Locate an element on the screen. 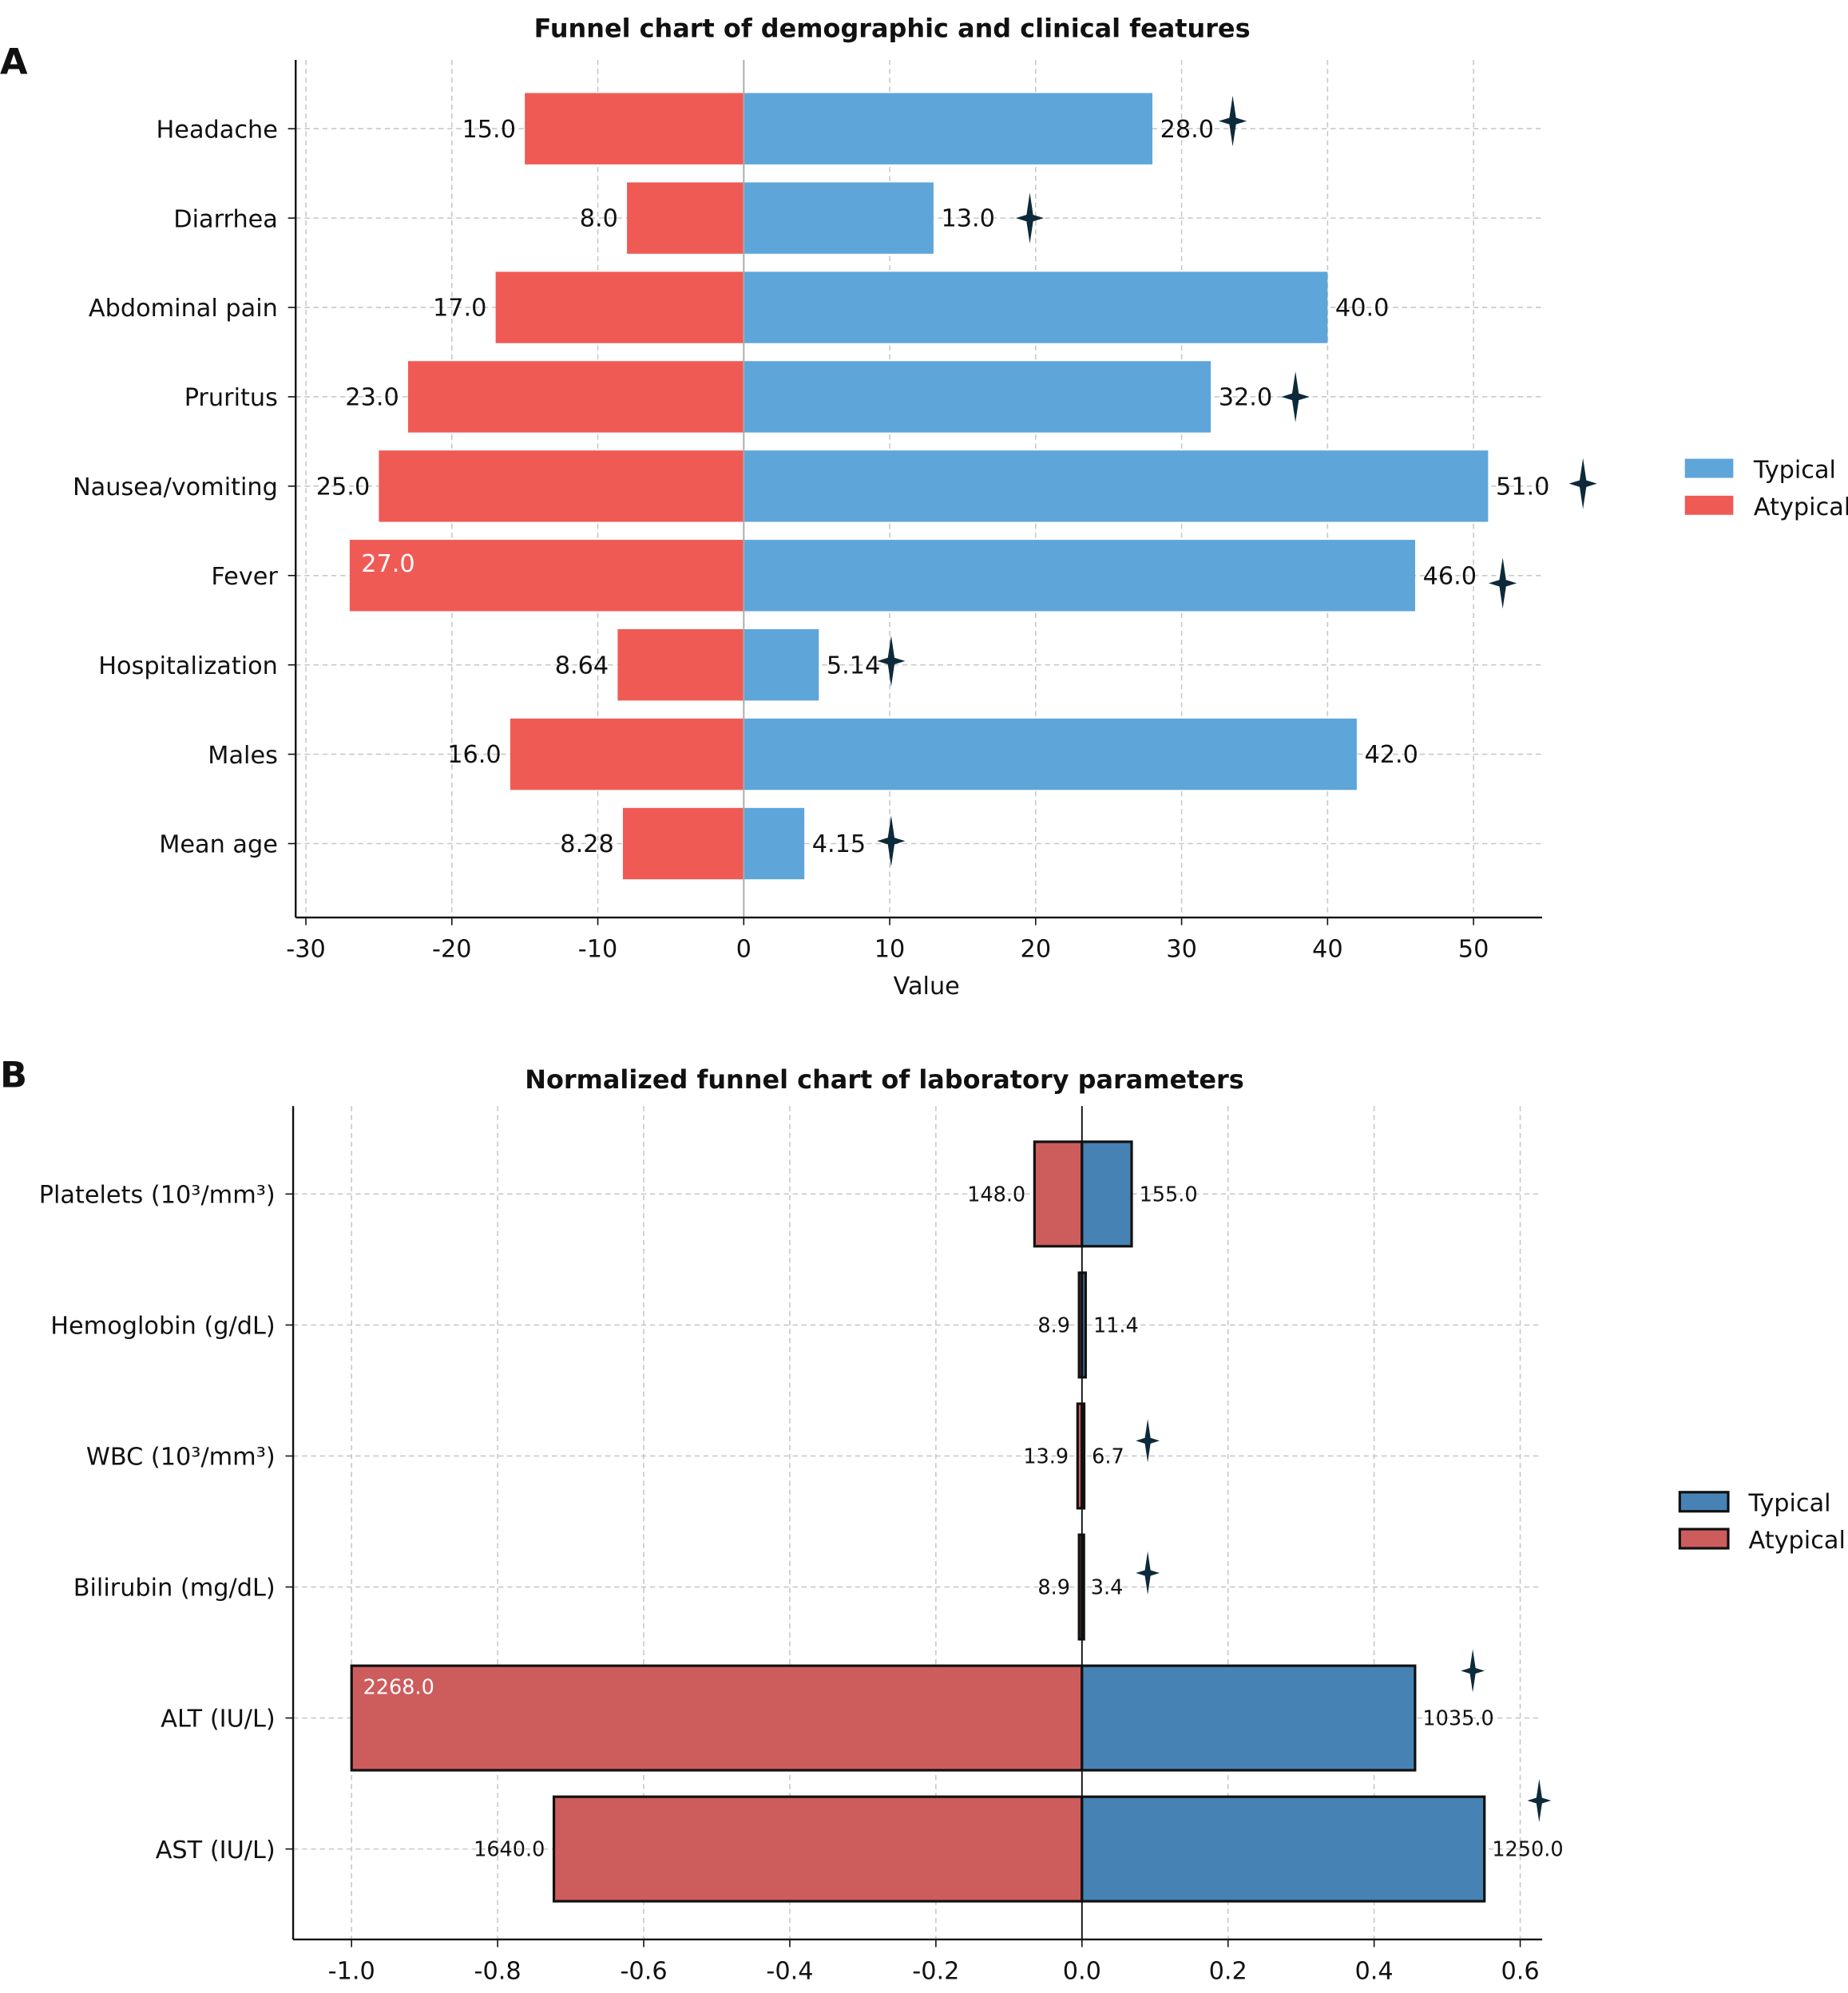 The image size is (1848, 1993). value-label-atypical: 16.0 is located at coordinates (474, 755).